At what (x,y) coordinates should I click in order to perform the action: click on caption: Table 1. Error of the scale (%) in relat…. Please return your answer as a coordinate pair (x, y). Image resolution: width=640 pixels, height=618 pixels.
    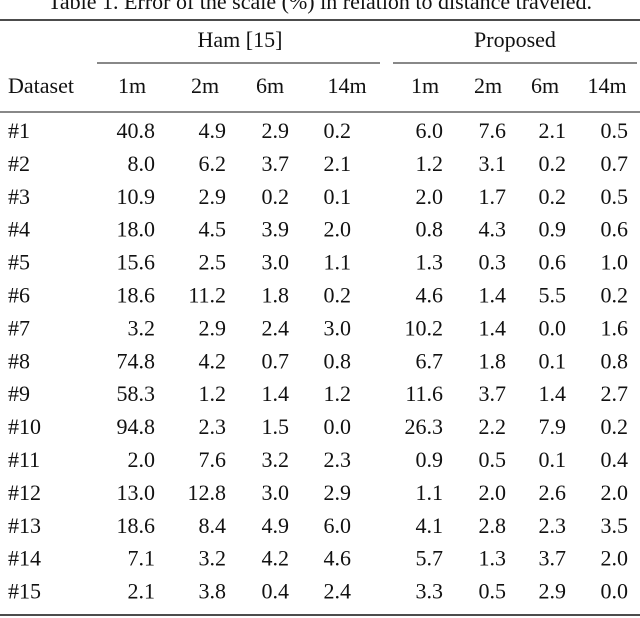
    Looking at the image, I should click on (320, 7).